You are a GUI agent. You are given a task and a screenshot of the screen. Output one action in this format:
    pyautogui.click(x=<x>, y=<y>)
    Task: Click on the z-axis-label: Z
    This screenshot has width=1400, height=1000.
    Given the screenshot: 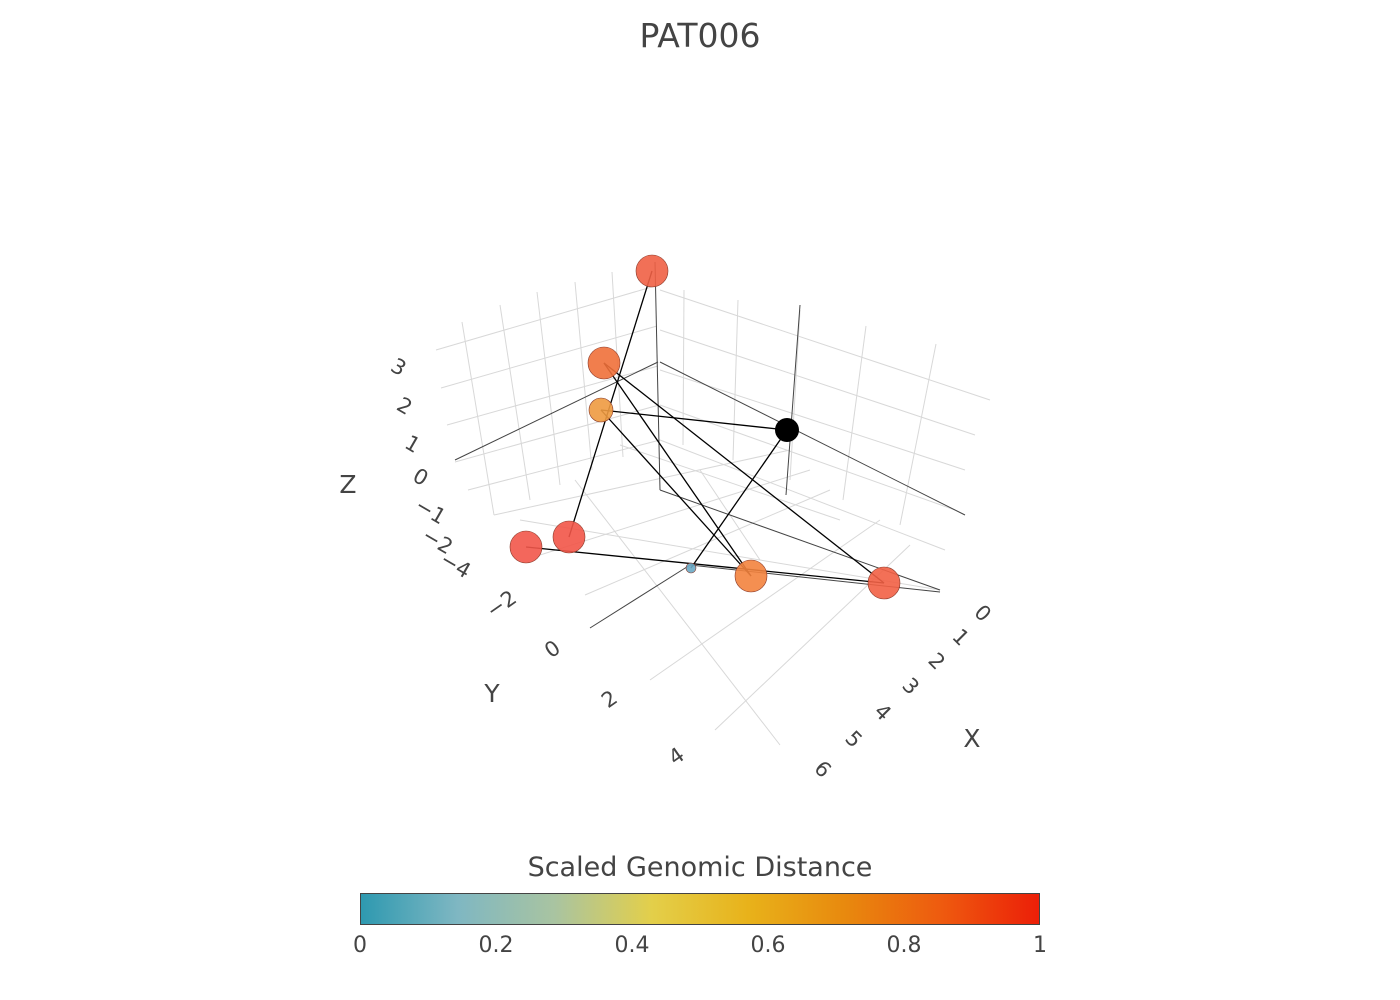 What is the action you would take?
    pyautogui.click(x=347, y=484)
    